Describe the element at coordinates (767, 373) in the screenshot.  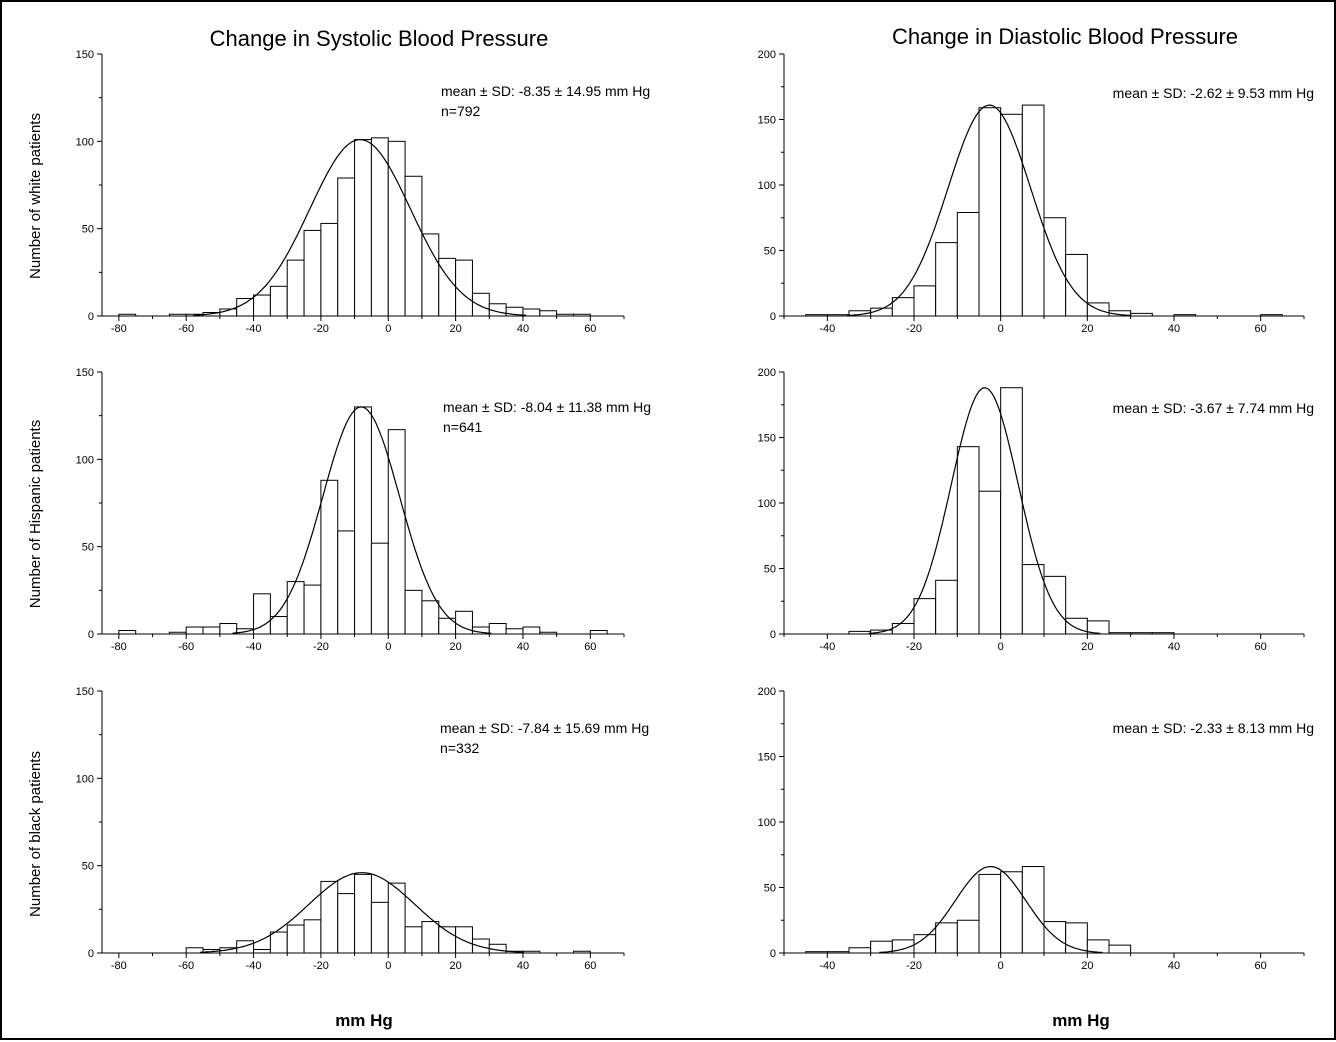
I see `y-tick-label-diastolic-hispanic-200: 200` at that location.